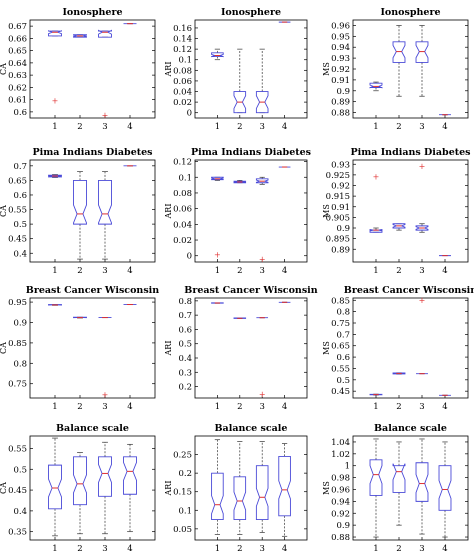 The image size is (474, 554). I want to click on y-tick-label: 0.05, so click(182, 530).